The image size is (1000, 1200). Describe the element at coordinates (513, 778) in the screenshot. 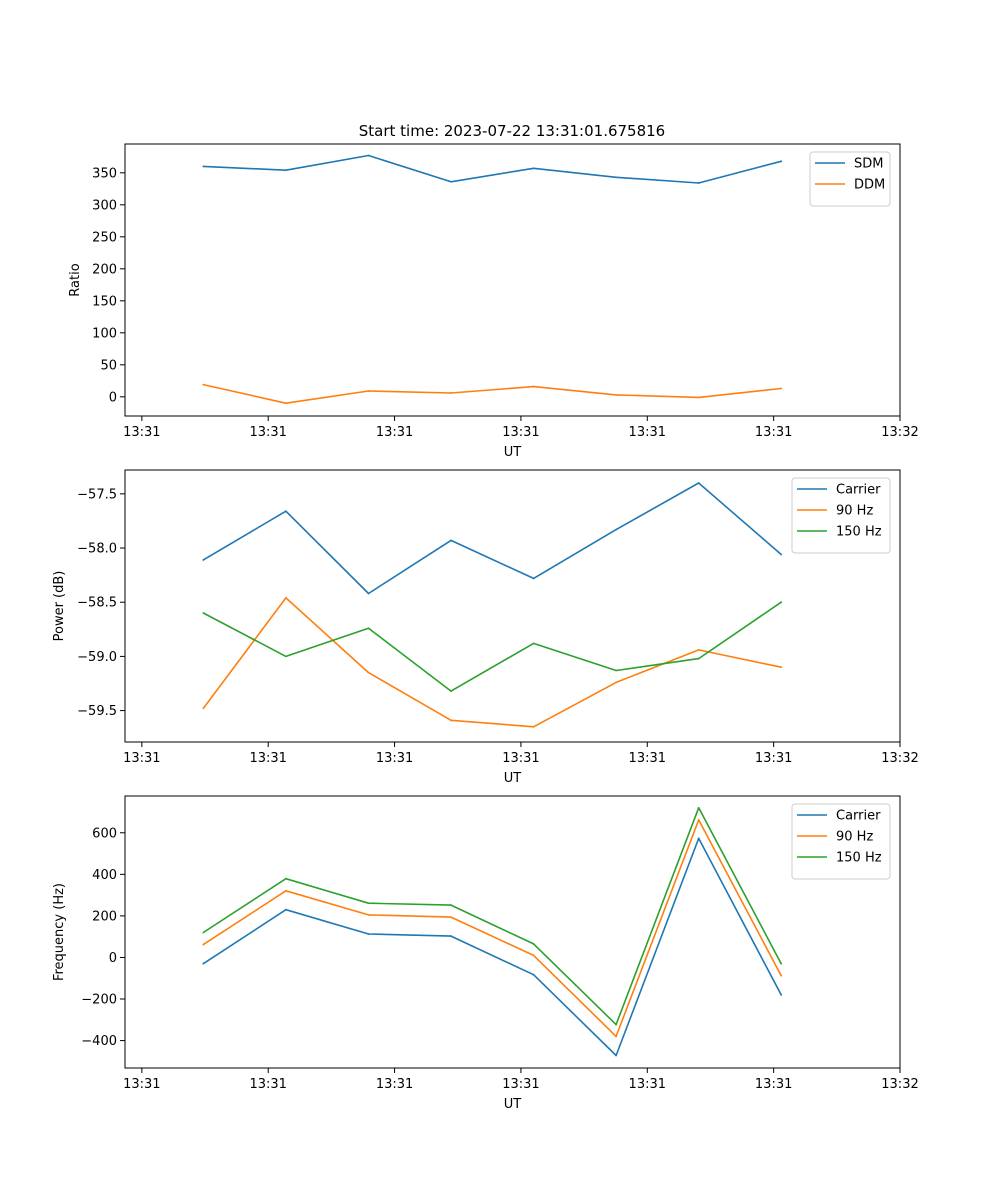

I see `x-axis-label: UT` at that location.